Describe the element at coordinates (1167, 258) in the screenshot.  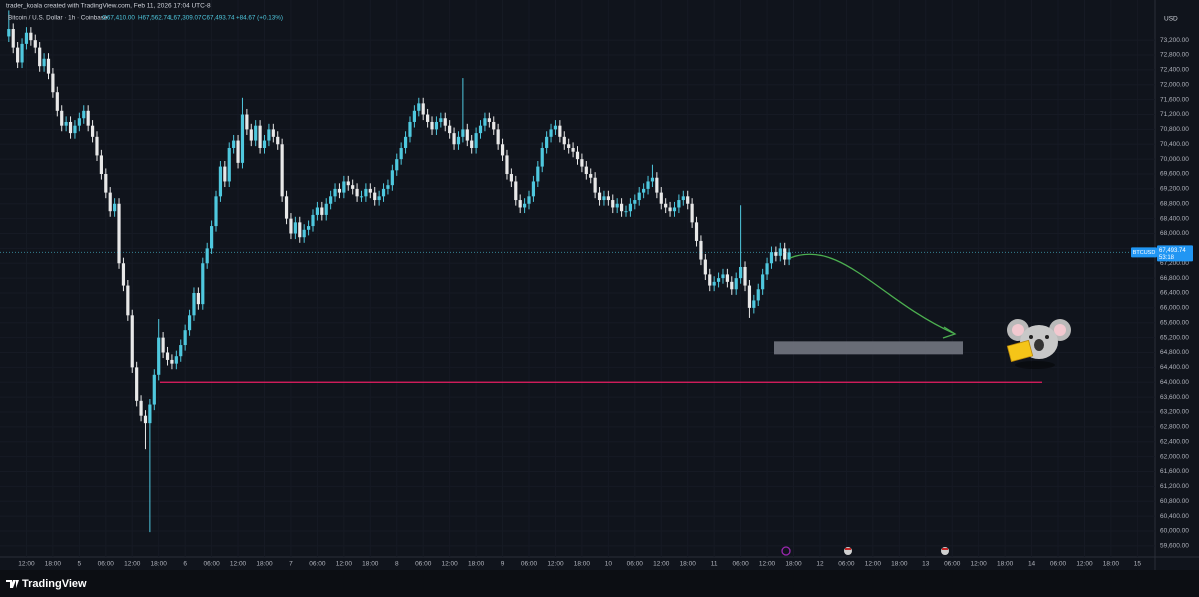
I see `price-tag-countdown: 53:18` at that location.